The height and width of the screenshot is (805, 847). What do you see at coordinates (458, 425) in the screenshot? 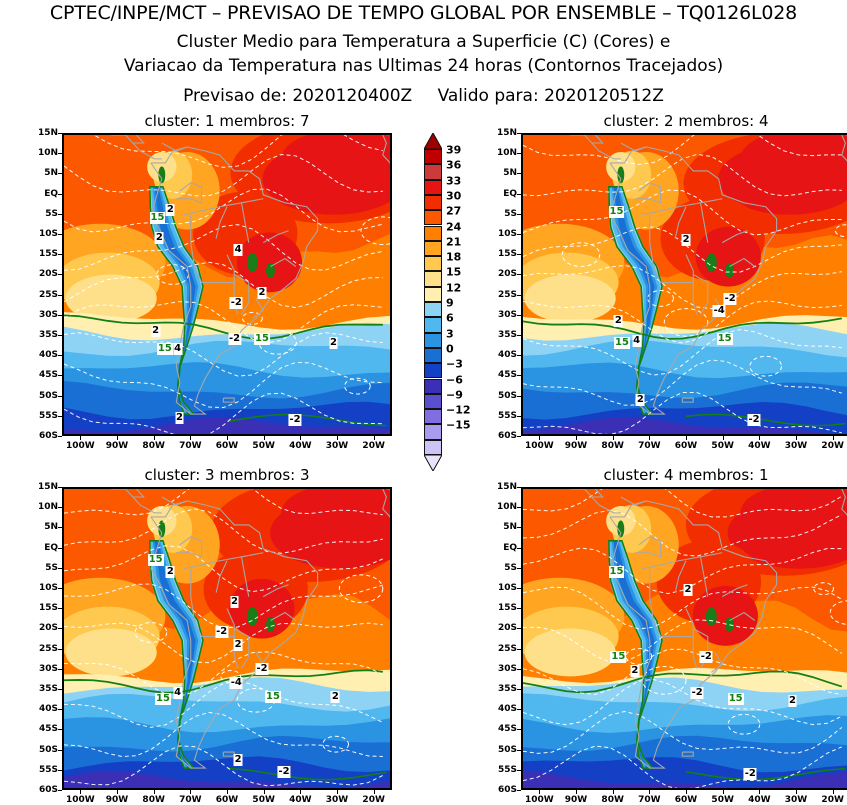
I see `colorbar-tick-label: −15` at bounding box center [458, 425].